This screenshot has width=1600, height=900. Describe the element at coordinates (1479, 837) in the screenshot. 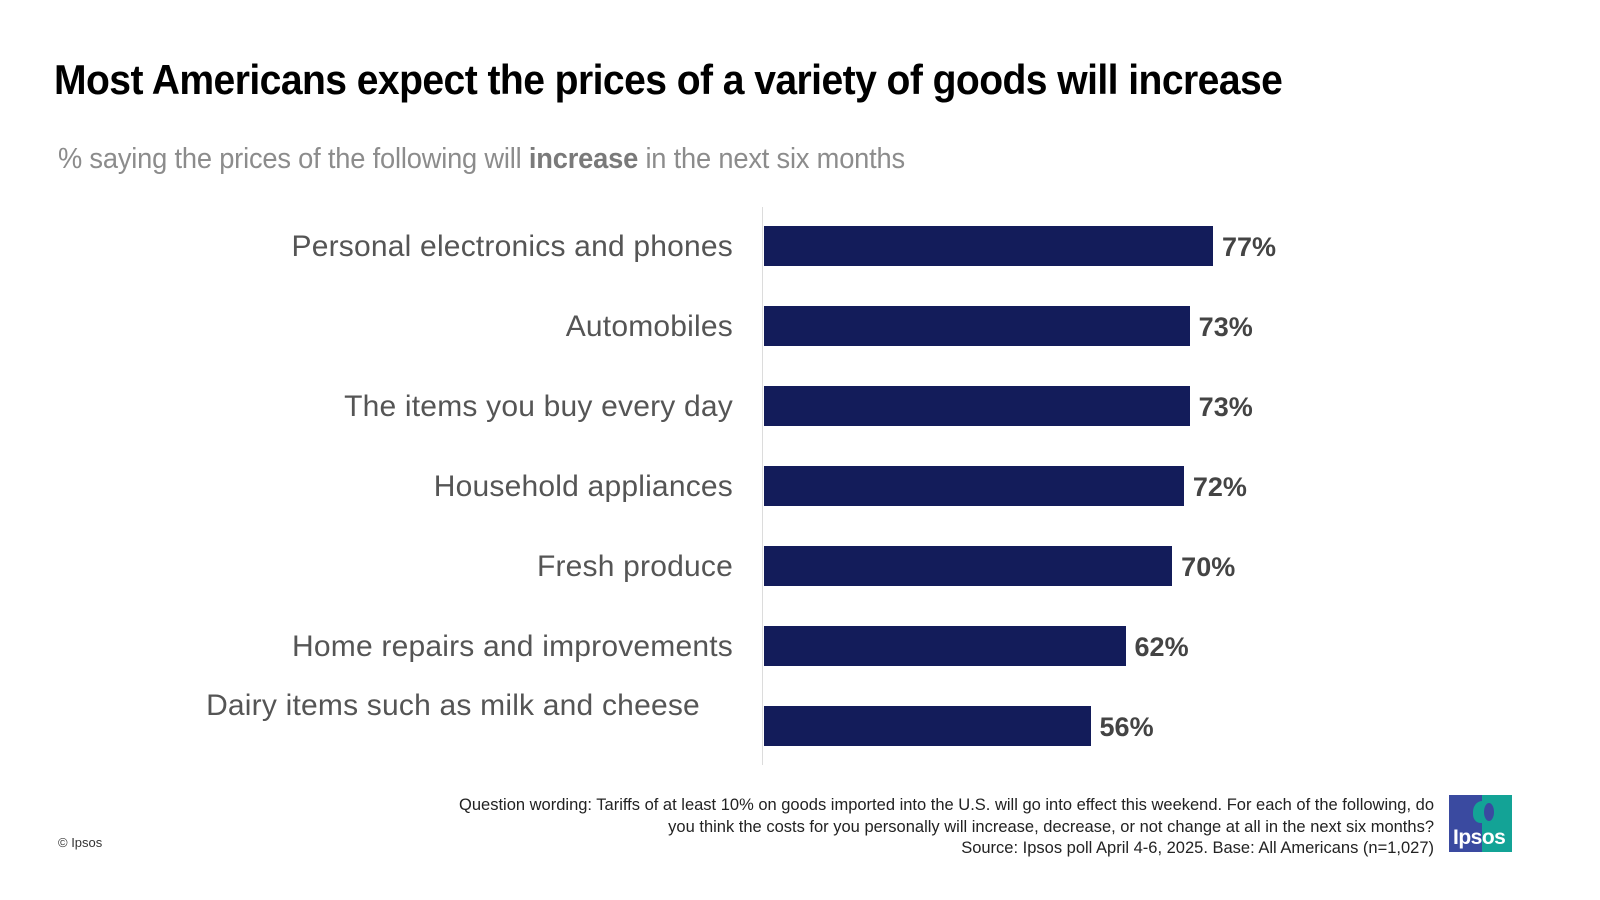

I see `logo-text: Ipsos` at that location.